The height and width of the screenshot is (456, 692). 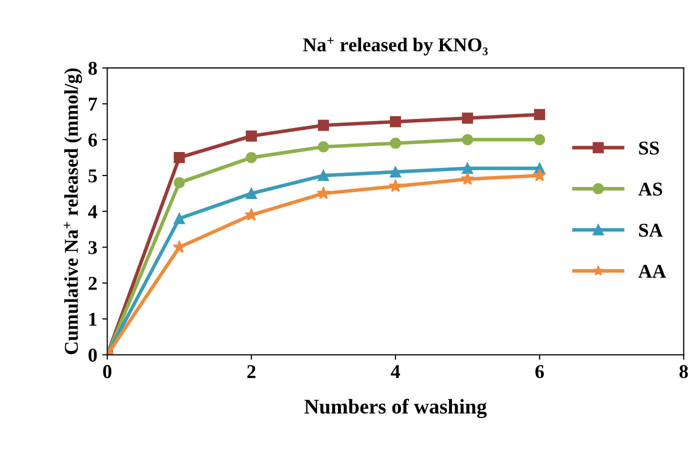 What do you see at coordinates (92, 176) in the screenshot?
I see `y-tick-label: 5` at bounding box center [92, 176].